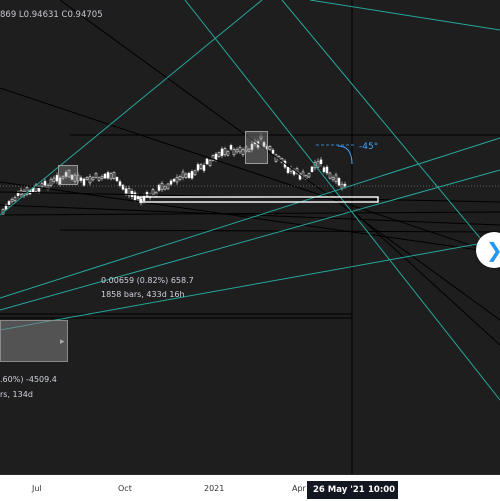 This screenshot has width=500, height=501. Describe the element at coordinates (259, 199) in the screenshot. I see `price-range-box` at that location.